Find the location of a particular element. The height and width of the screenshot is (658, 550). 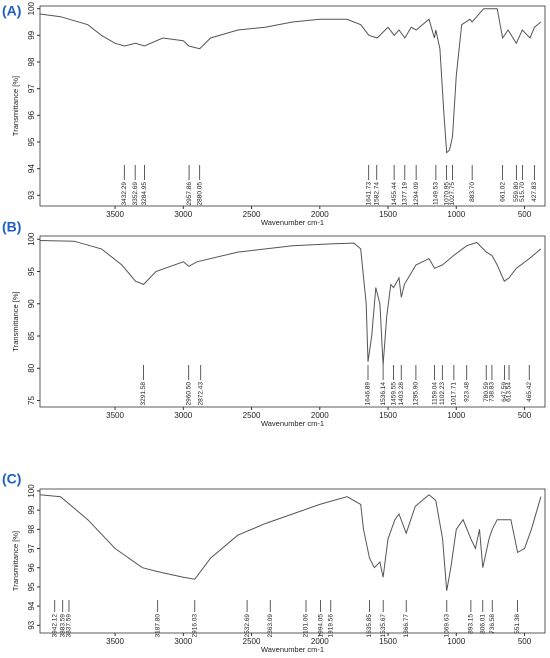

peak-label: 1994.05 is located at coordinates (320, 626).